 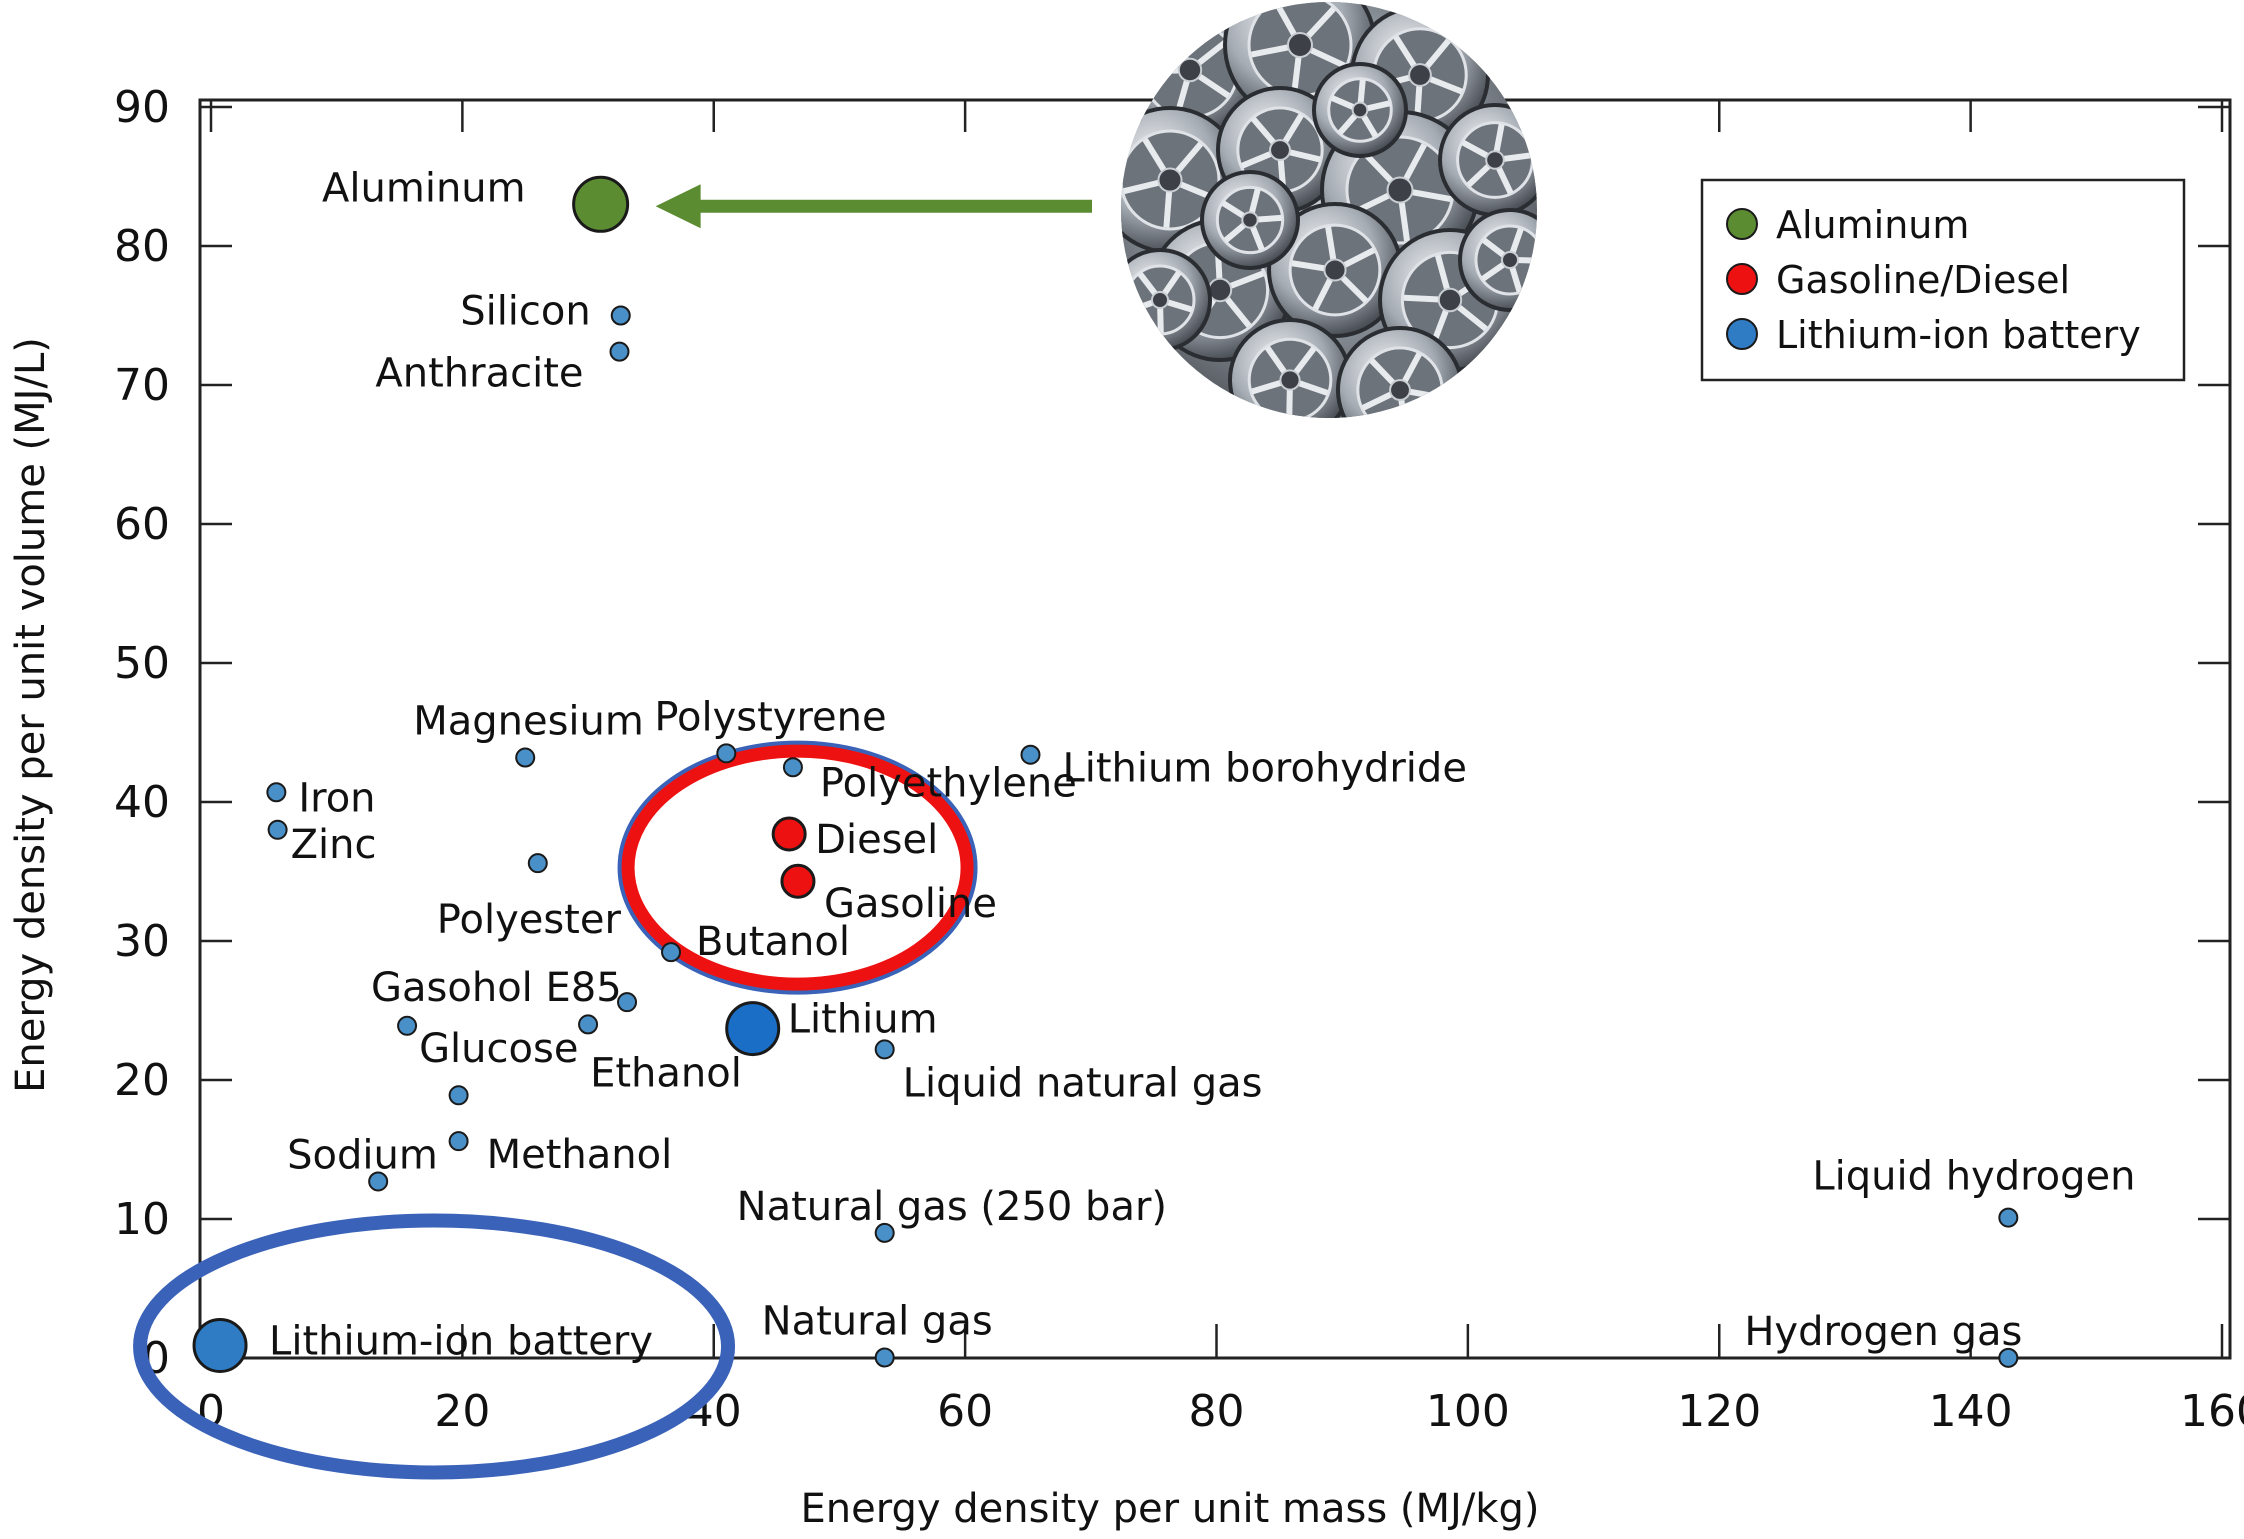 I want to click on point-label: Glucose, so click(x=498, y=1049).